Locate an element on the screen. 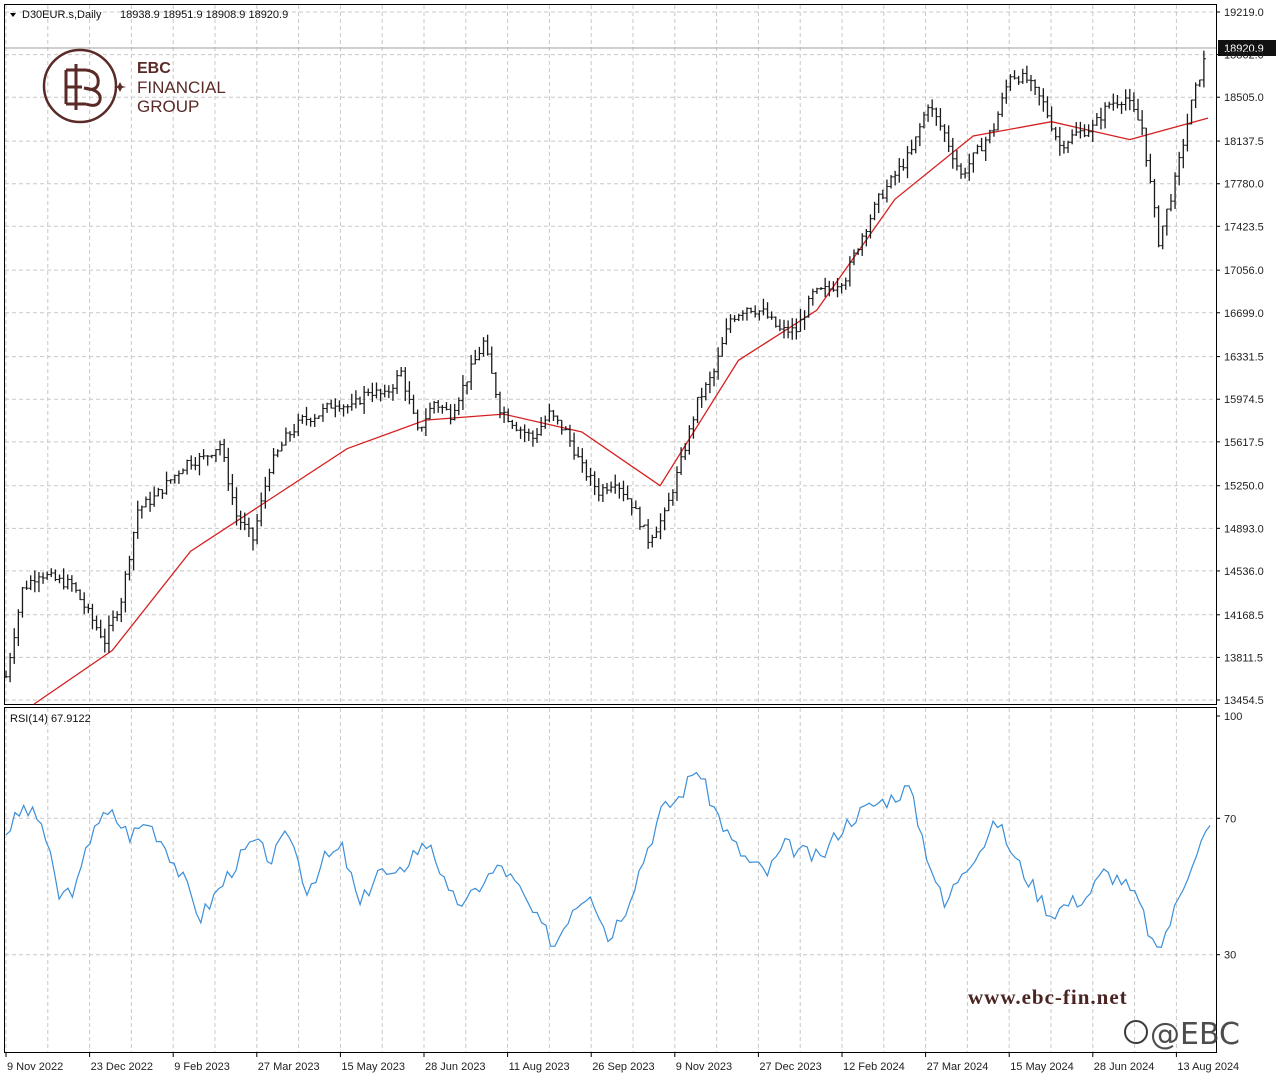 The width and height of the screenshot is (1280, 1084). time-tick-label: 27 Mar 2024 is located at coordinates (958, 1067).